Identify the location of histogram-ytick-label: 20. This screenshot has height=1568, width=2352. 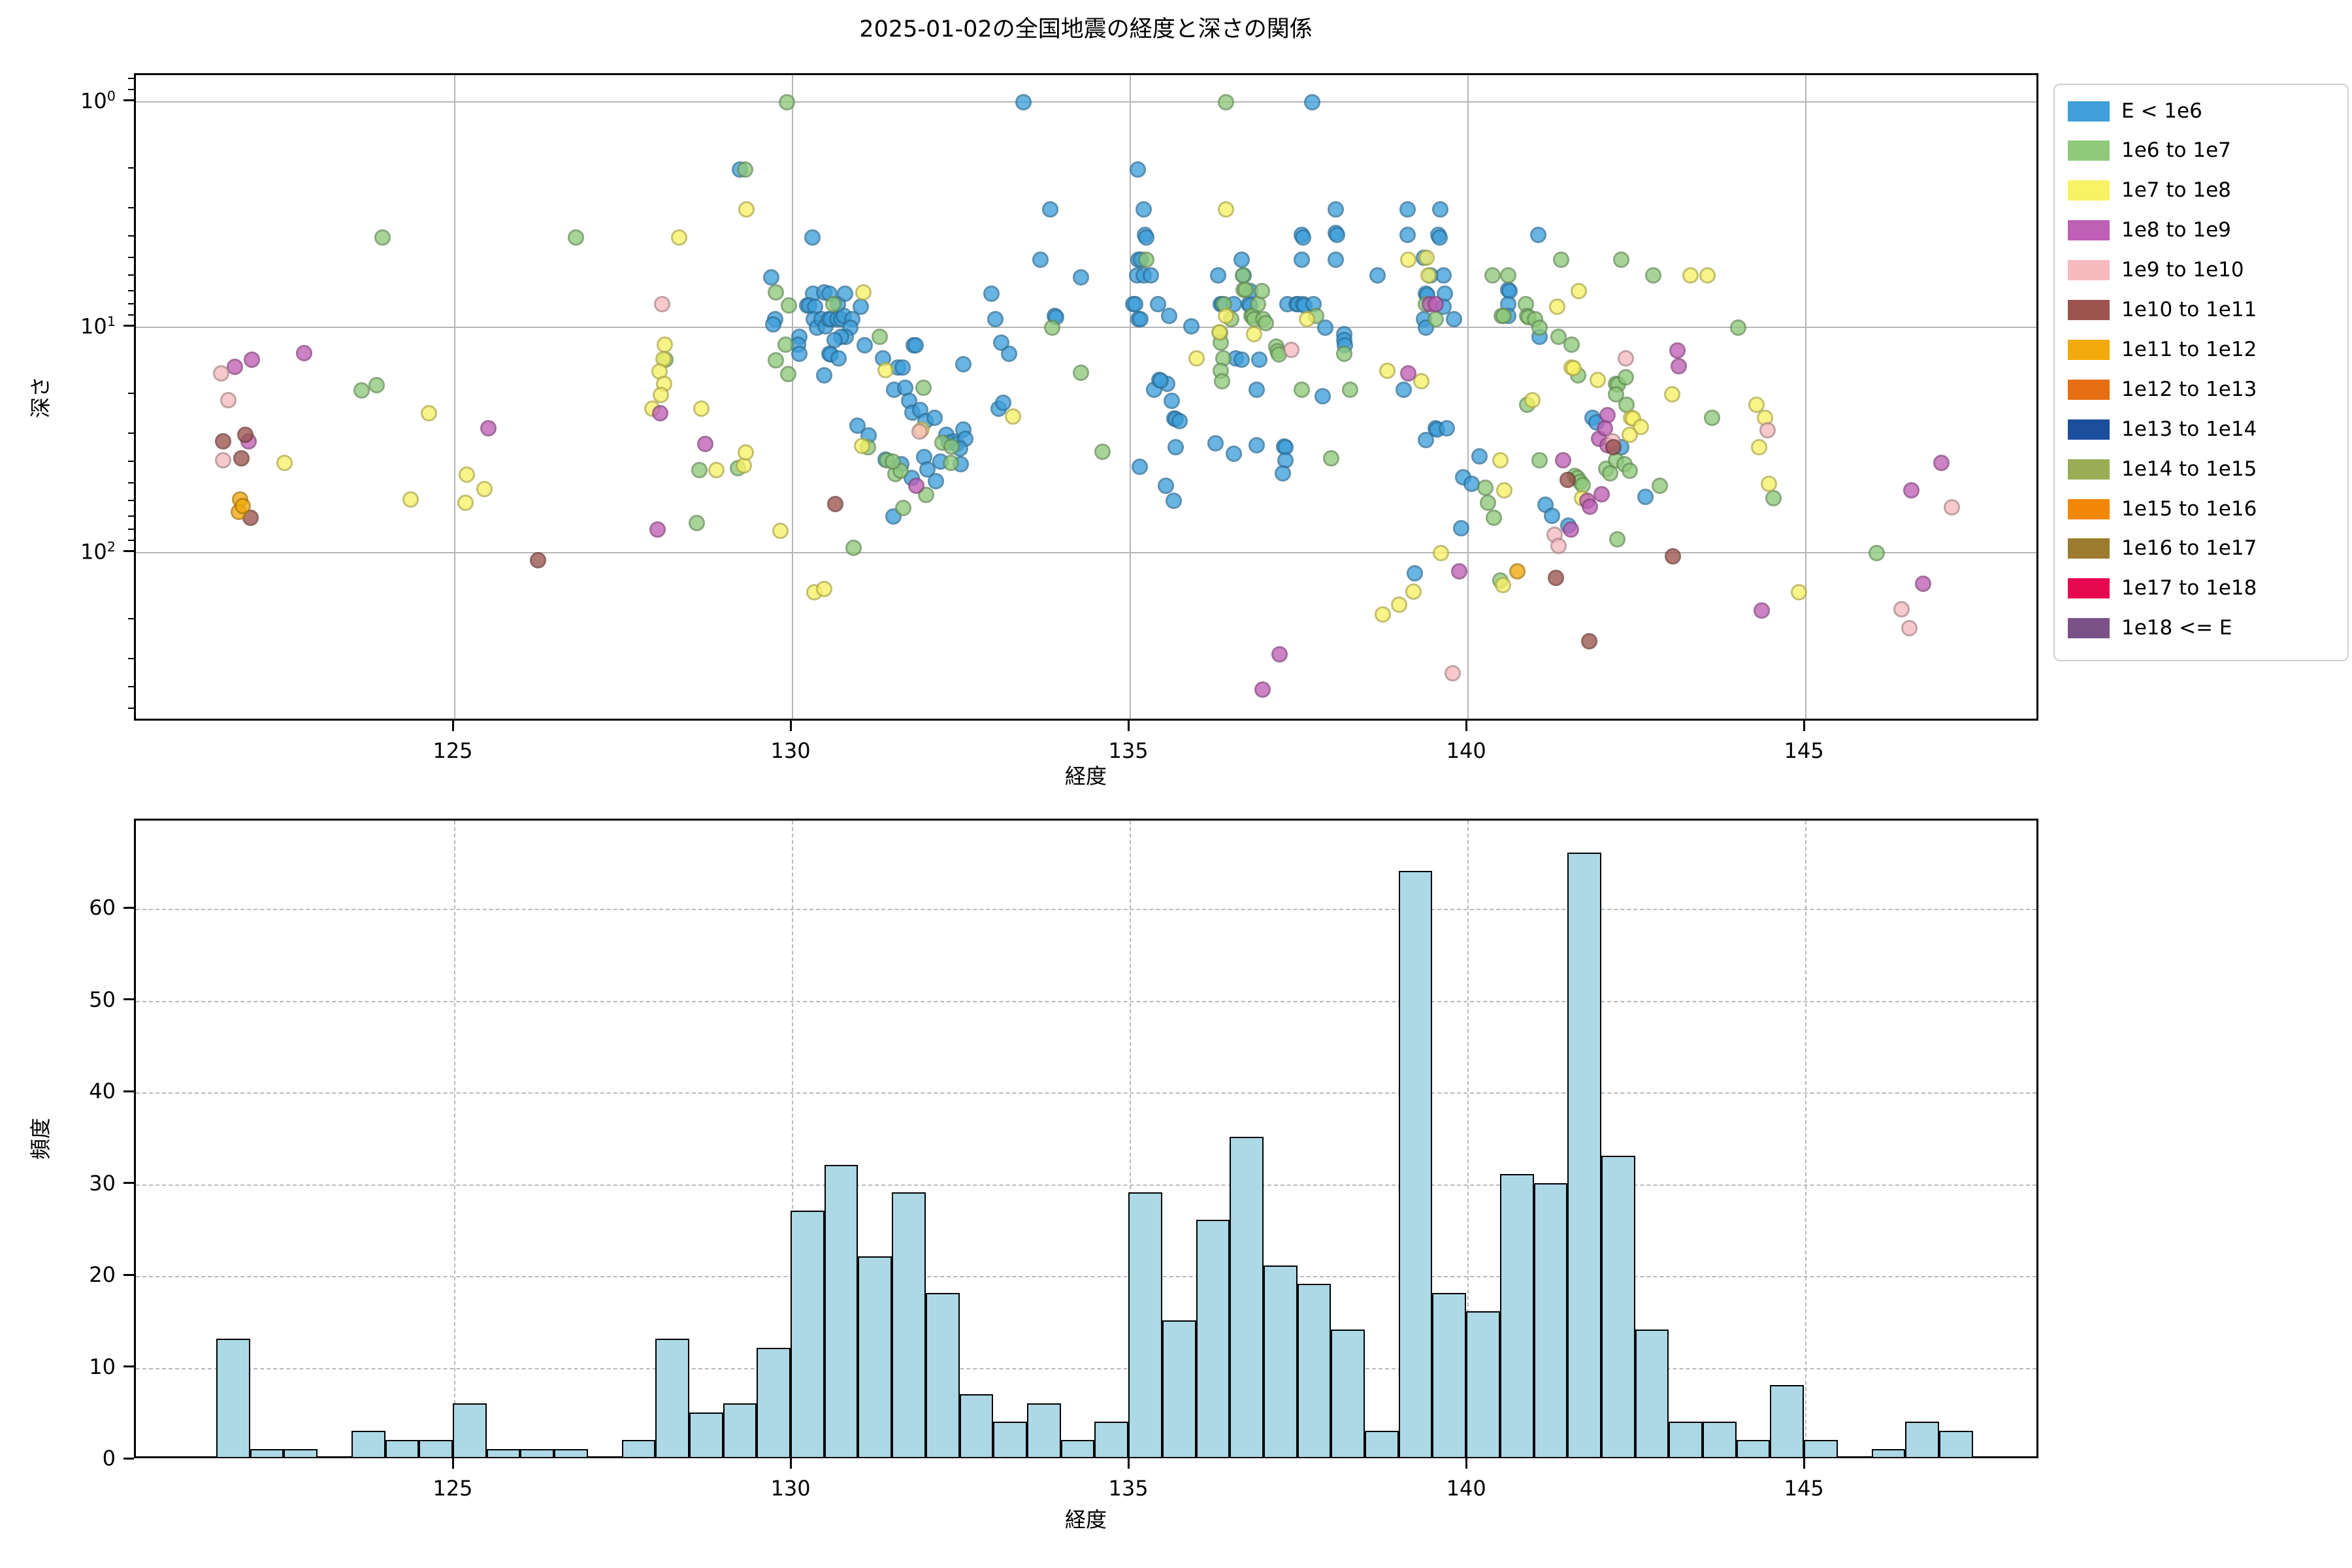
(102, 1275).